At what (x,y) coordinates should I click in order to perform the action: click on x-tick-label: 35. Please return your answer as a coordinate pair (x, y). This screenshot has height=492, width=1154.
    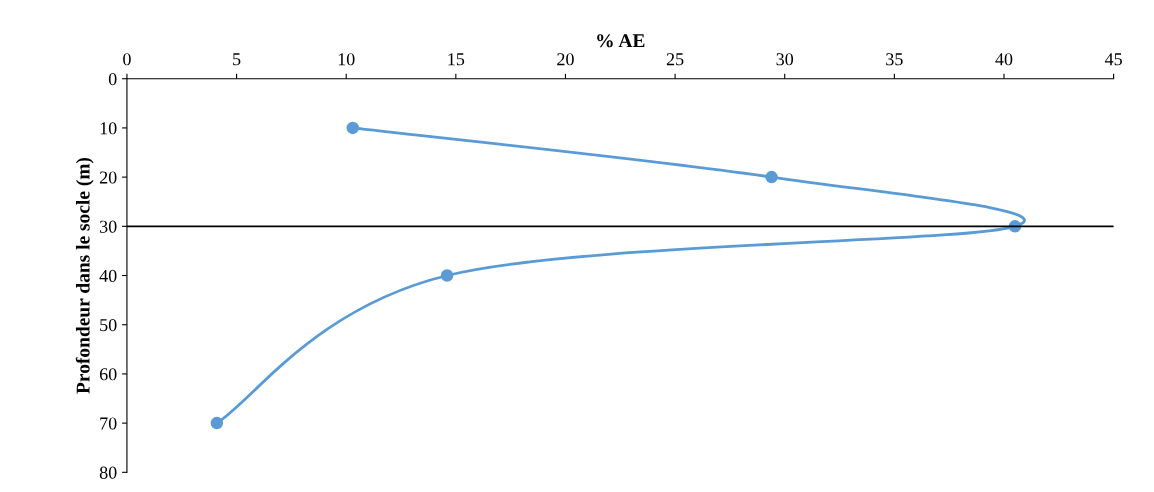
    Looking at the image, I should click on (894, 59).